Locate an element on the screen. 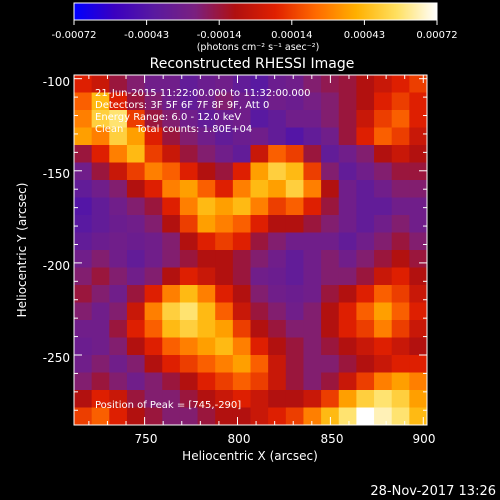 This screenshot has height=500, width=500. footer-timestamp: 28-Nov-2017 13:26 is located at coordinates (433, 491).